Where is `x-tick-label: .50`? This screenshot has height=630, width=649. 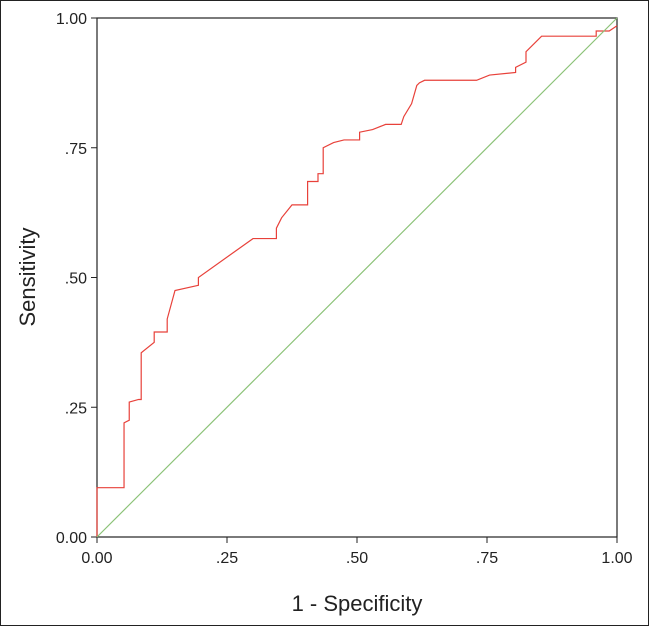 x-tick-label: .50 is located at coordinates (357, 558).